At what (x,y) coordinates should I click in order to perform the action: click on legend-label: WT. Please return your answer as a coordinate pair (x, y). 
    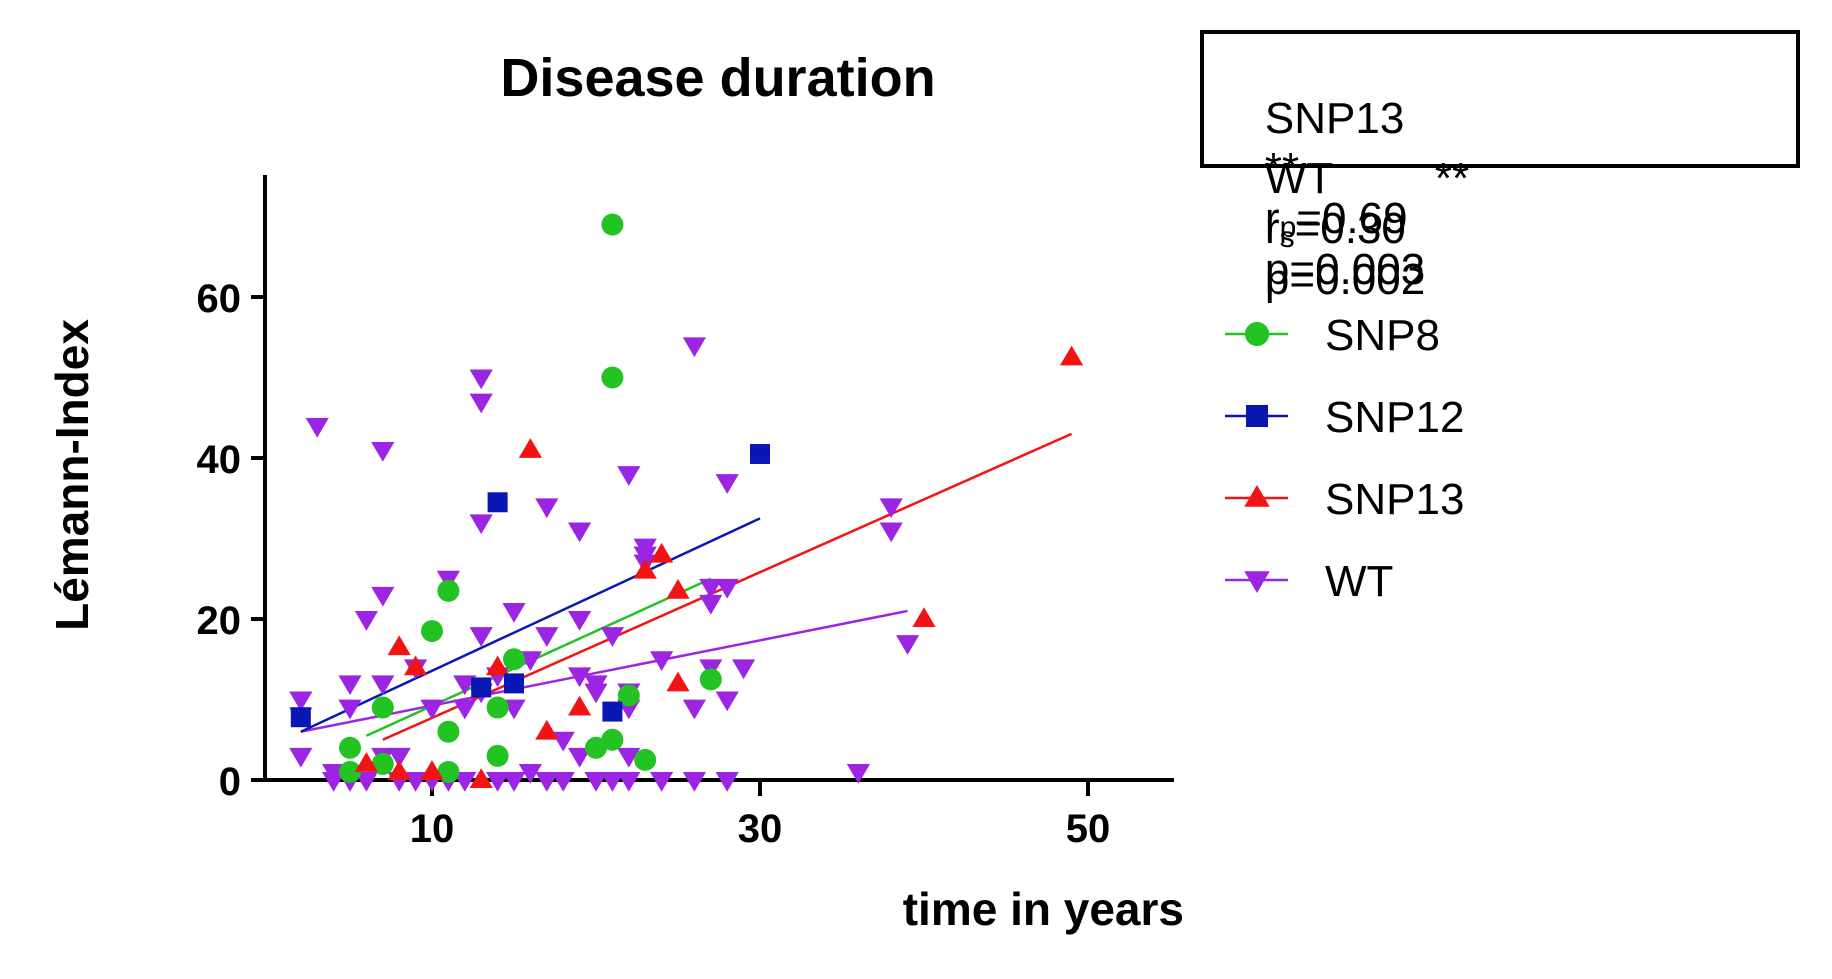
    Looking at the image, I should click on (1359, 581).